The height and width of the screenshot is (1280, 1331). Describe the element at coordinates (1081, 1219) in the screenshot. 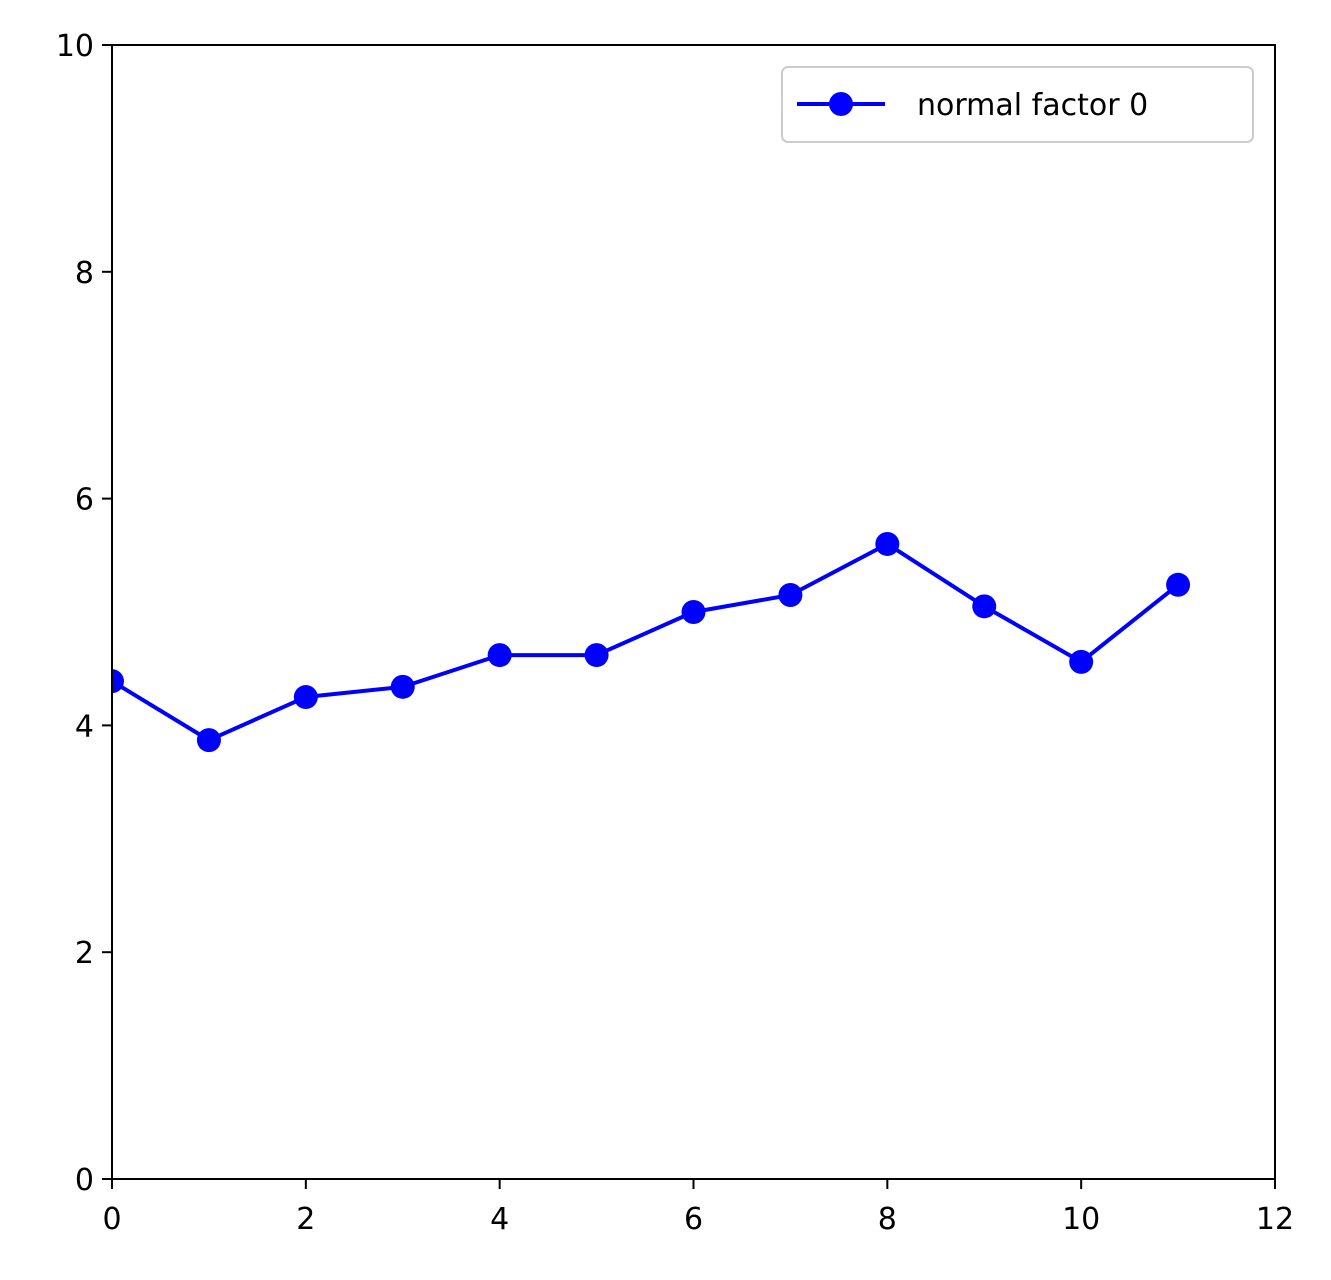

I see `x-tick-label: 10` at that location.